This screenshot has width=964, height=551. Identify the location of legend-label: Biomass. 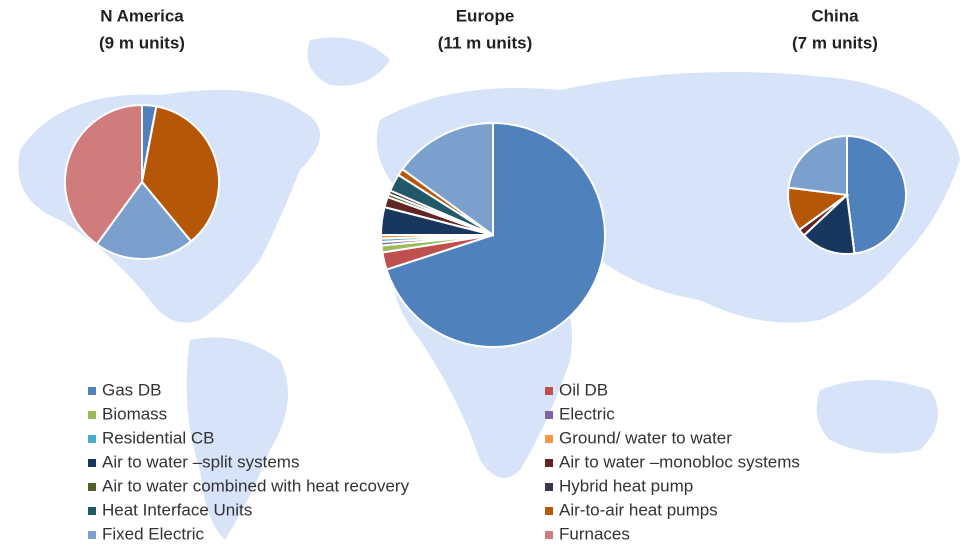
(134, 413).